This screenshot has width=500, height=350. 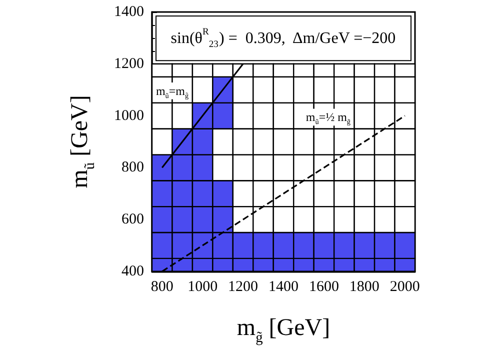 What do you see at coordinates (162, 286) in the screenshot?
I see `x-tick-label: 800` at bounding box center [162, 286].